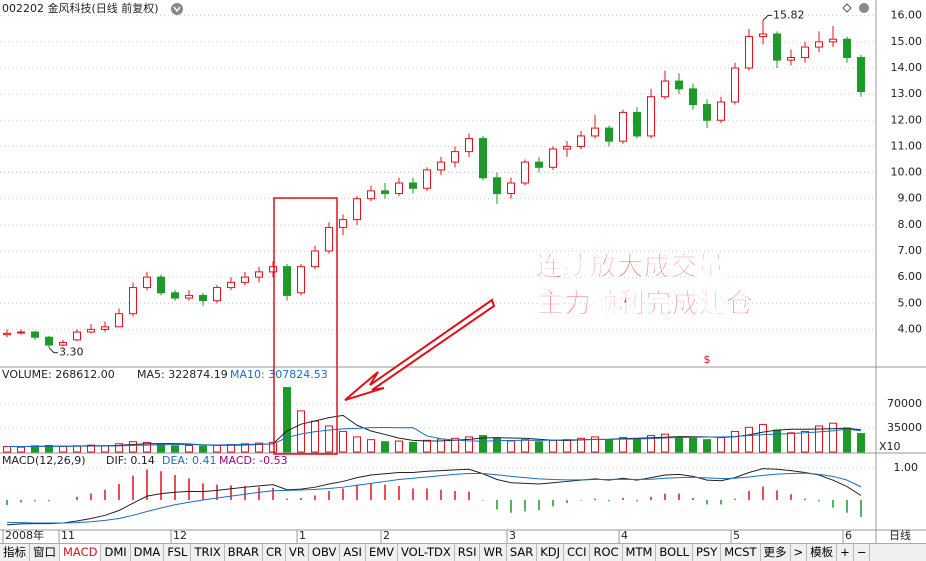  I want to click on tab: WR, so click(493, 552).